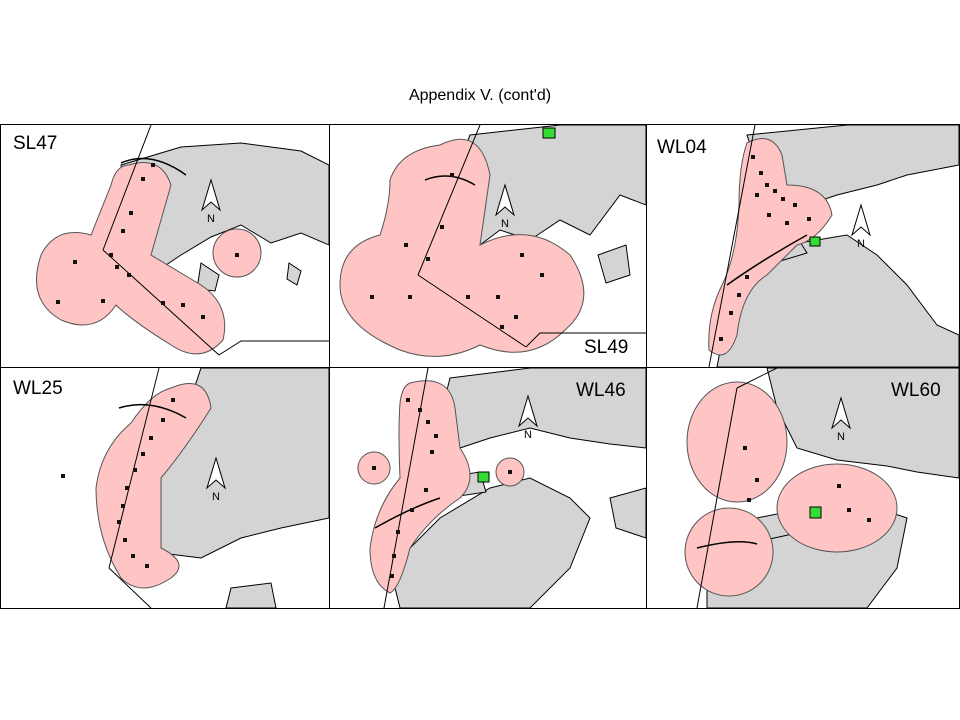 This screenshot has height=720, width=960. I want to click on map-panel-wl04: N WL04, so click(803, 246).